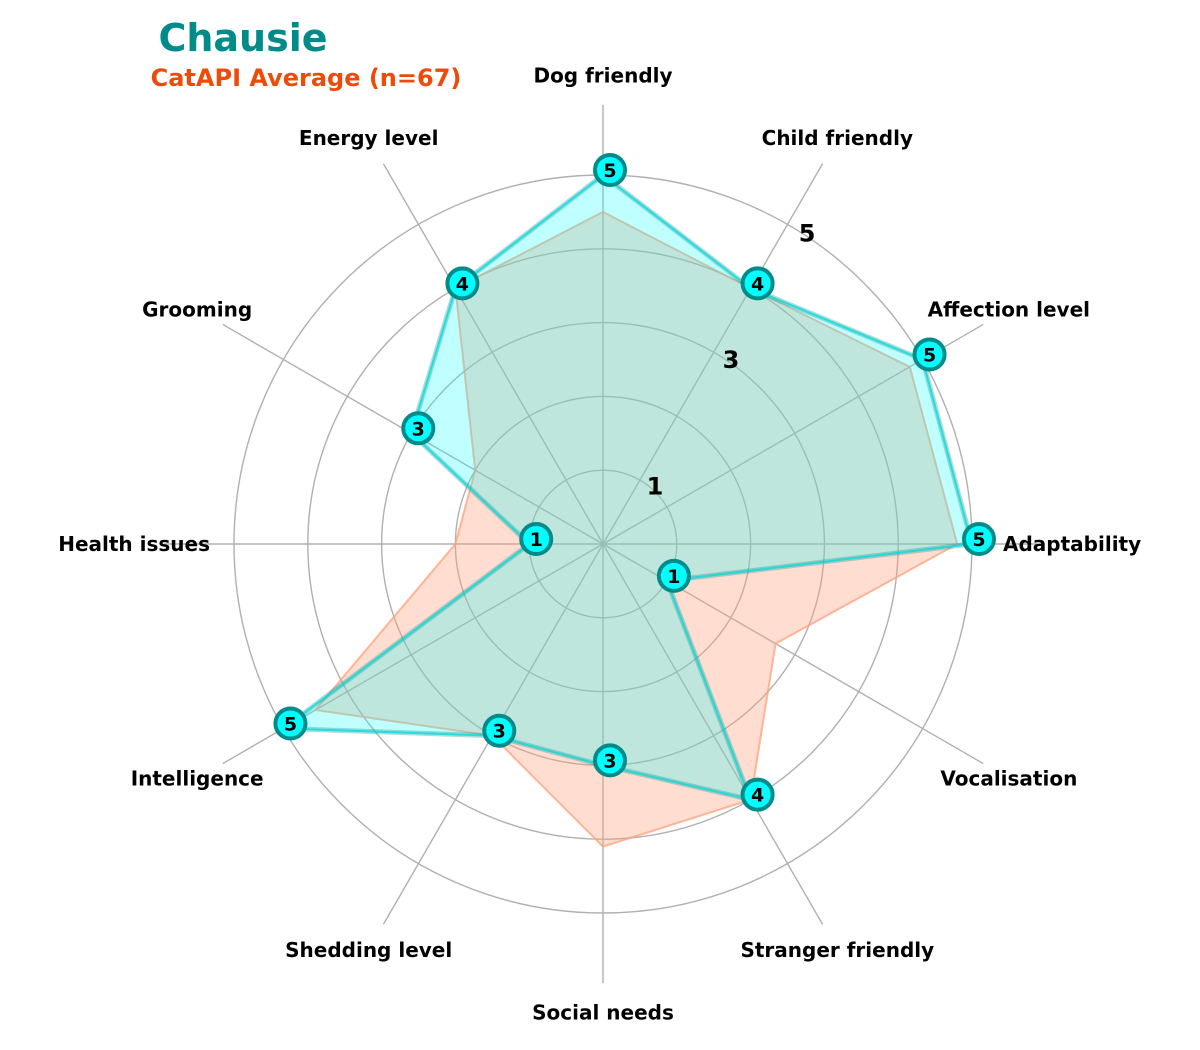 Image resolution: width=1200 pixels, height=1050 pixels. Describe the element at coordinates (242, 38) in the screenshot. I see `chart-title: Chausie` at that location.